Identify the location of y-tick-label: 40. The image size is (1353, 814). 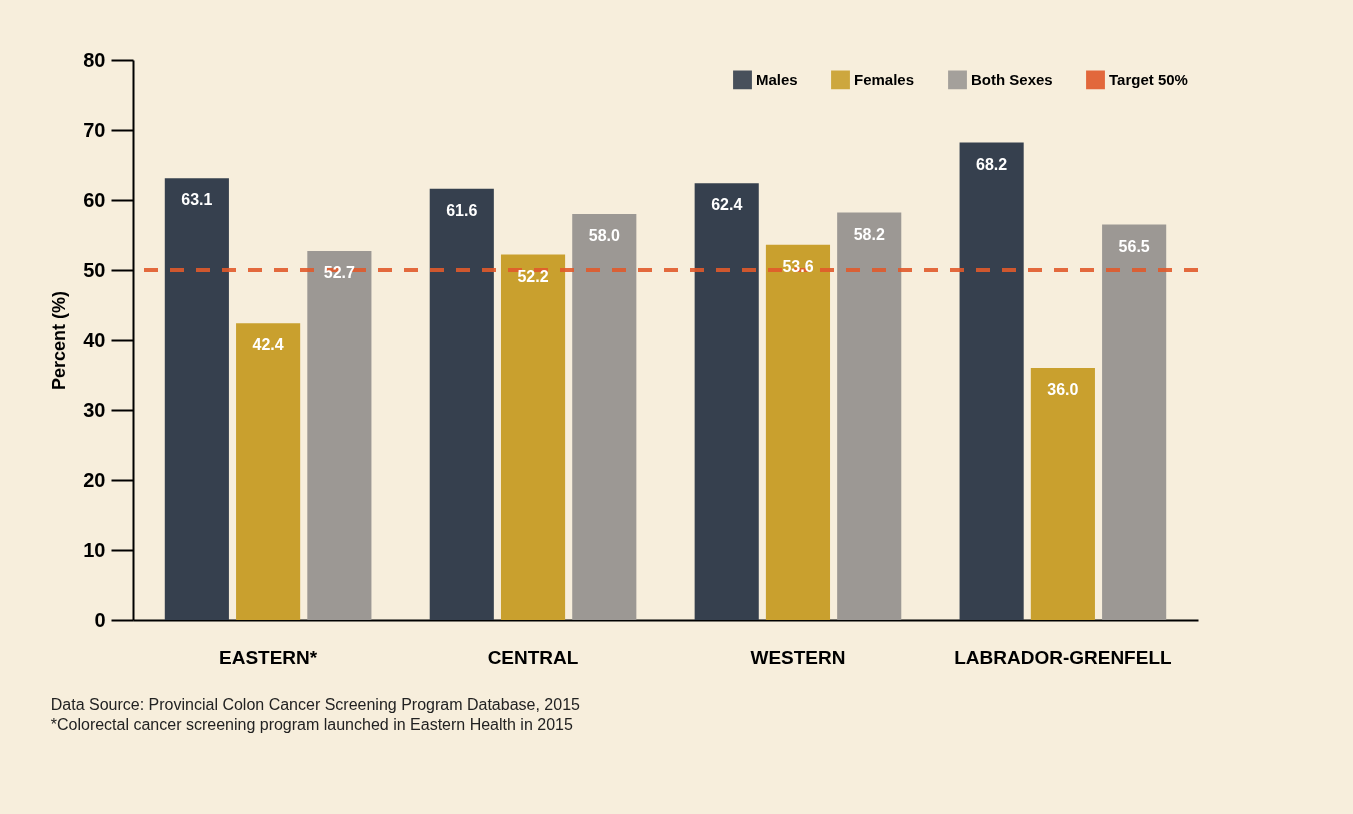
(94, 339).